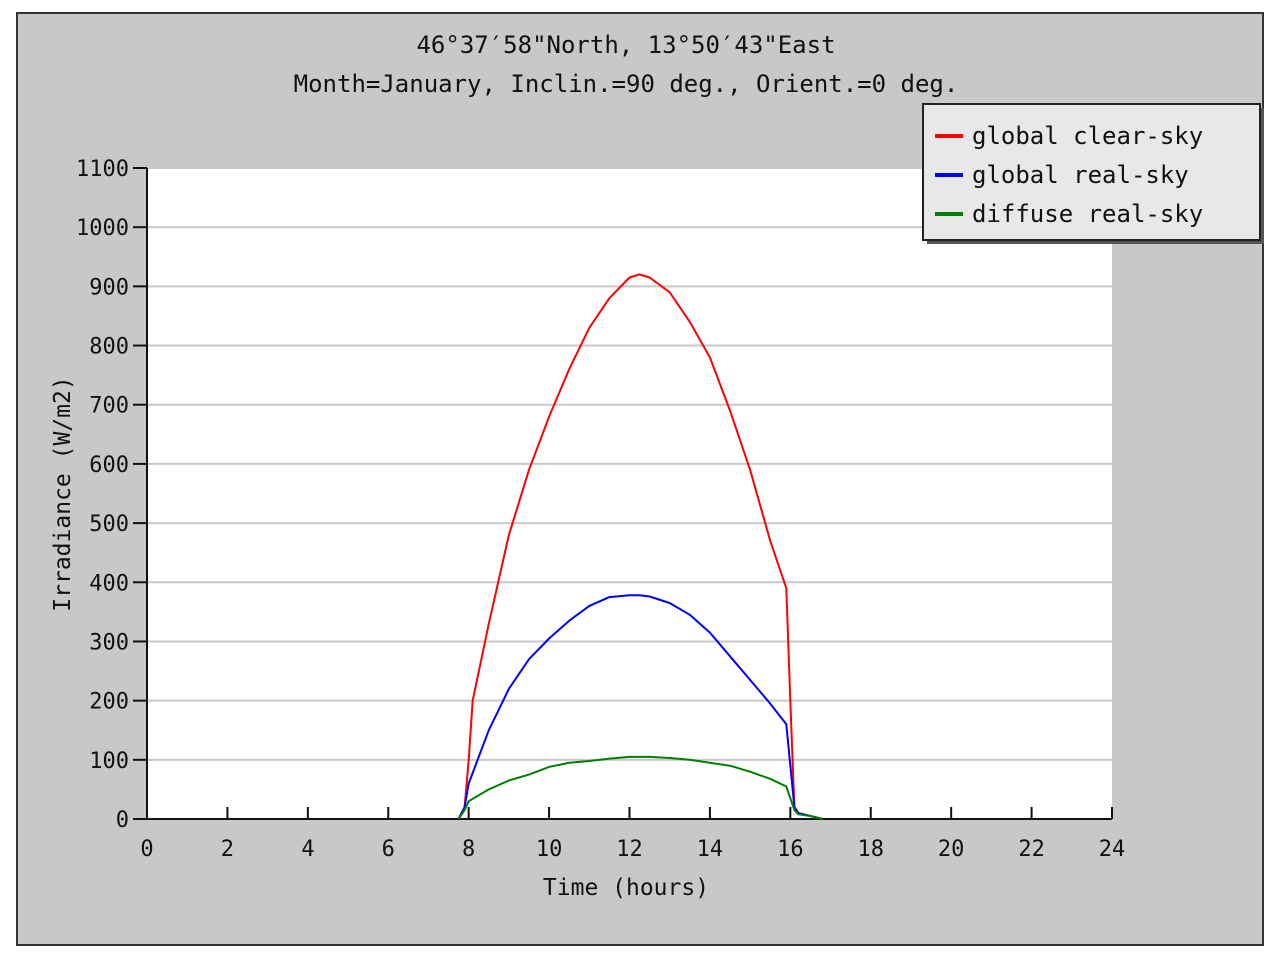 Image resolution: width=1280 pixels, height=966 pixels. What do you see at coordinates (307, 849) in the screenshot?
I see `x-tick-label: 4` at bounding box center [307, 849].